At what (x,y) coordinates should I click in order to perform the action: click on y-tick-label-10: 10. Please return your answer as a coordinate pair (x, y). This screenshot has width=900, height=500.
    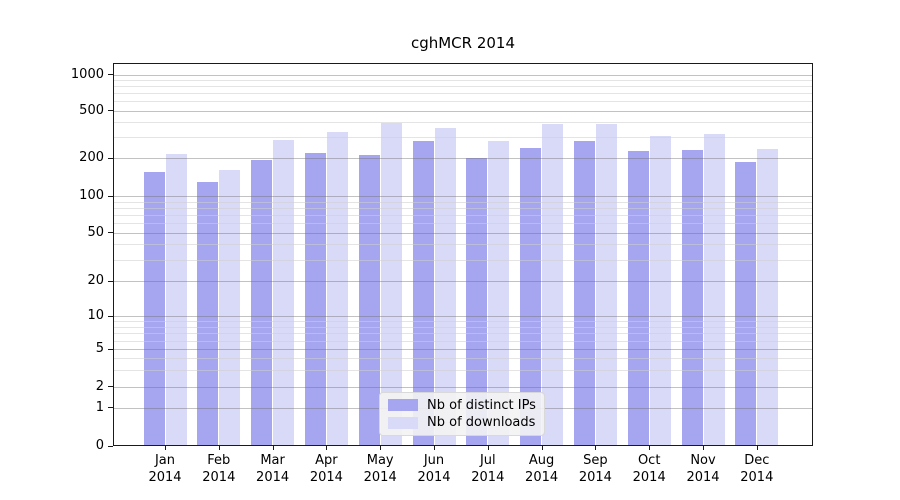
    Looking at the image, I should click on (95, 315).